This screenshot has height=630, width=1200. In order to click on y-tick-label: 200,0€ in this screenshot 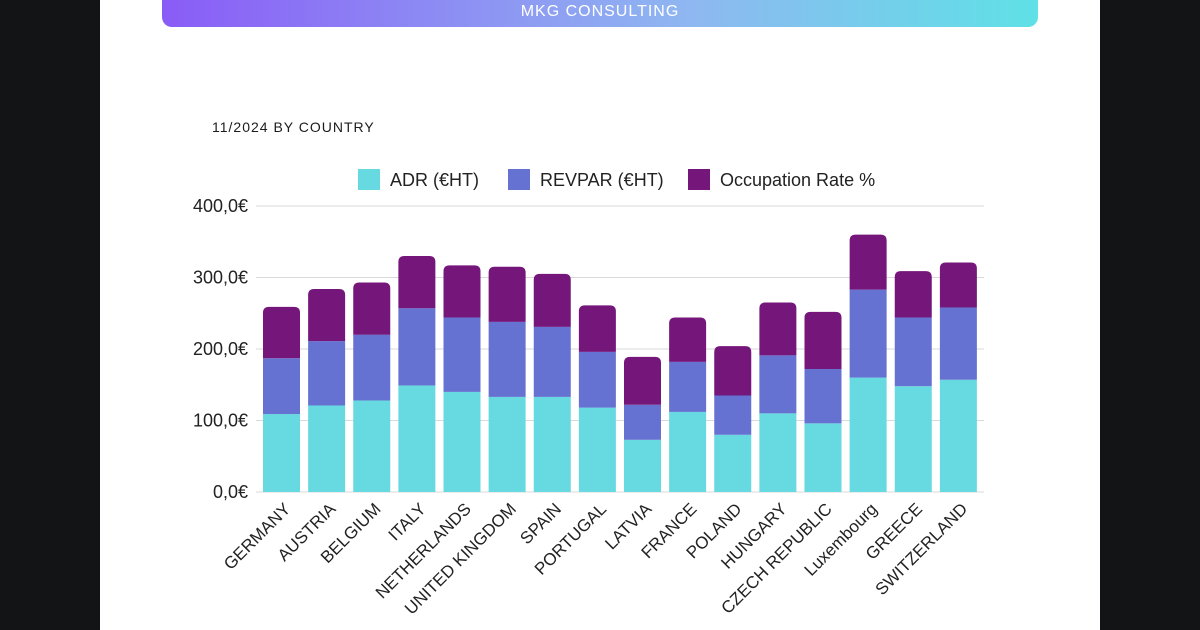, I will do `click(220, 349)`.